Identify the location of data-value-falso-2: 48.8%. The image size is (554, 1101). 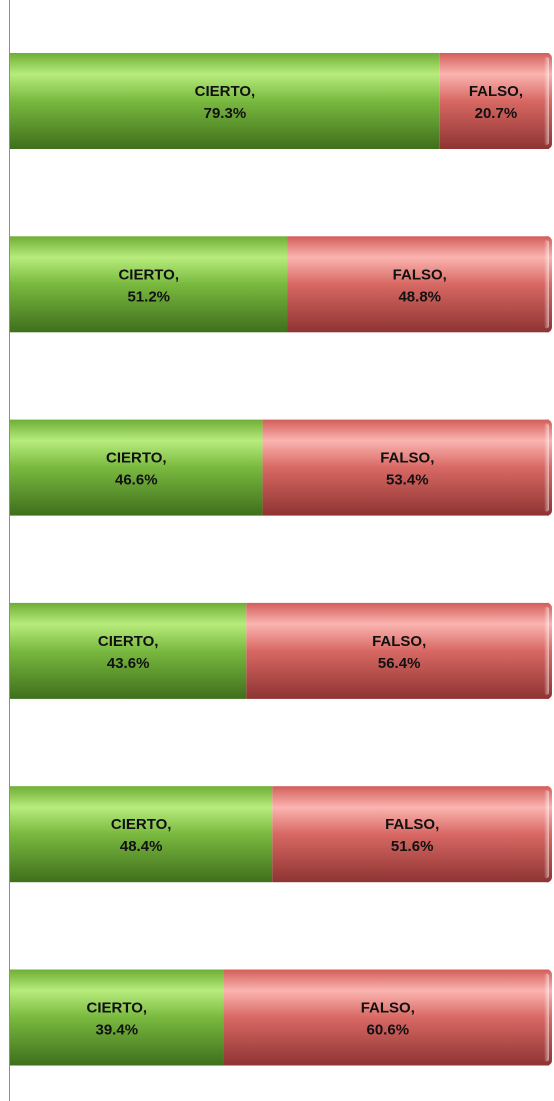
(419, 296).